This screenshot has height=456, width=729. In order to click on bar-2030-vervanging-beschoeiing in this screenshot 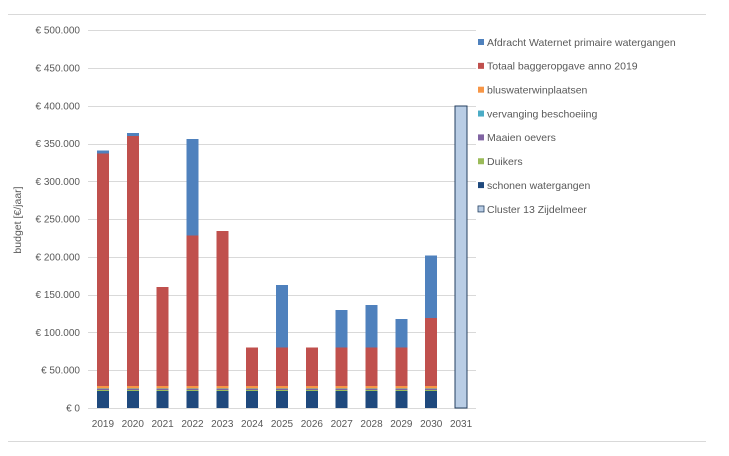, I will do `click(431, 389)`.